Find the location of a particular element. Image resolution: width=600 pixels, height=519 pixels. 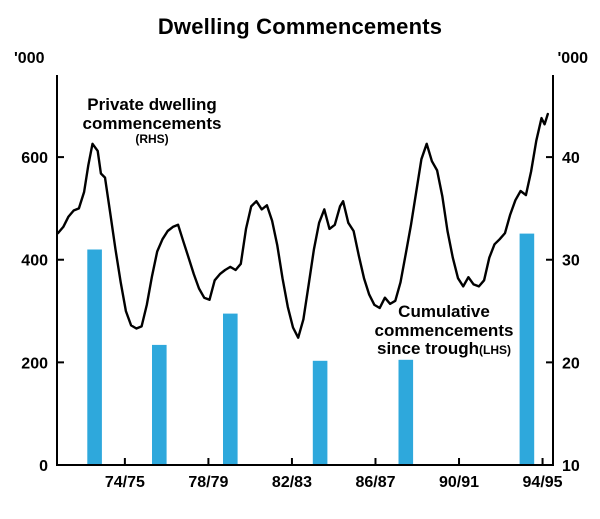

right-axis-tick-label: 40 is located at coordinates (571, 158).